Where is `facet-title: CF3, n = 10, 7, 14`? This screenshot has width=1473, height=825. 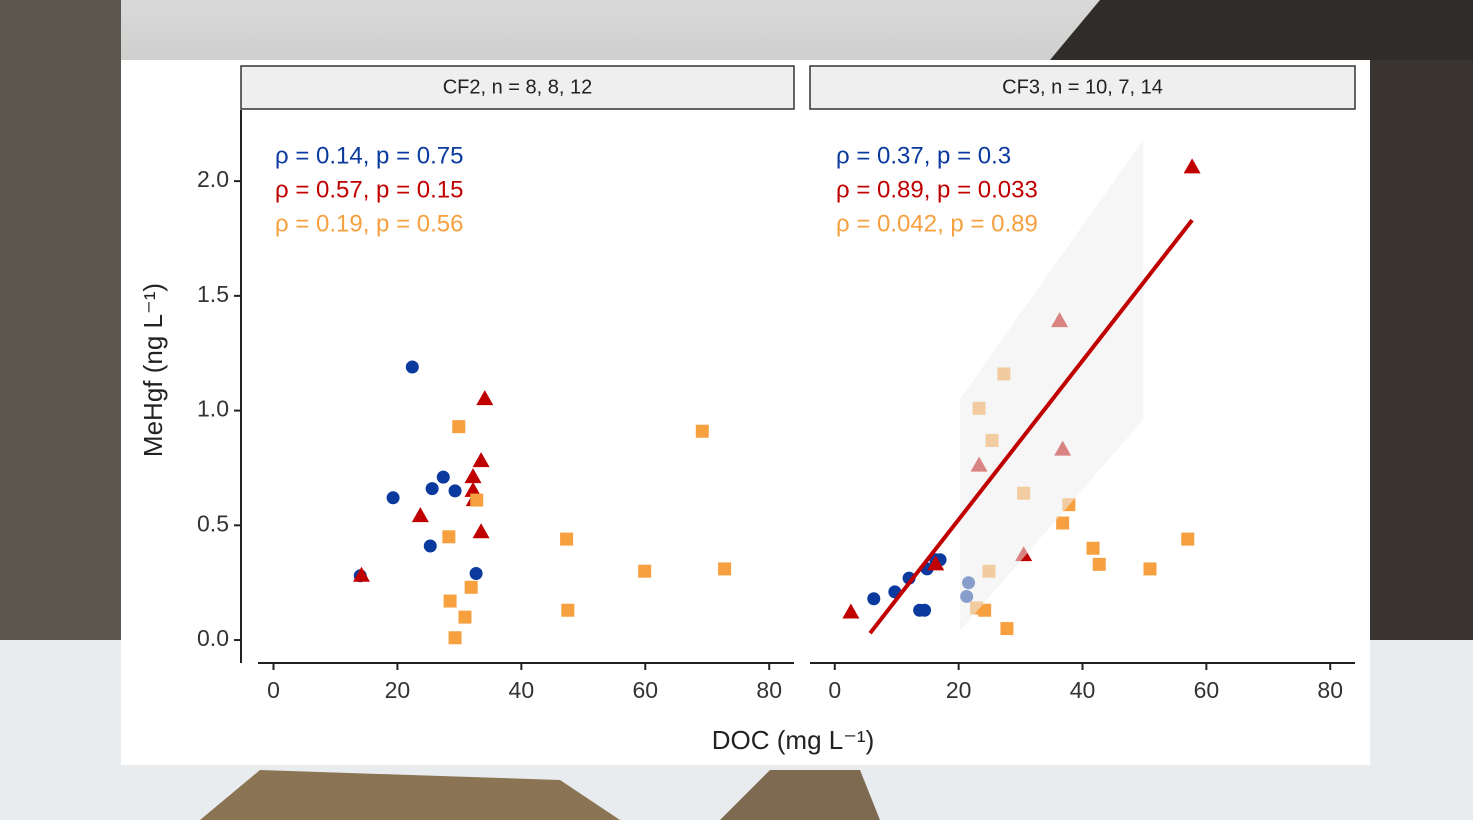
facet-title: CF3, n = 10, 7, 14 is located at coordinates (1082, 87).